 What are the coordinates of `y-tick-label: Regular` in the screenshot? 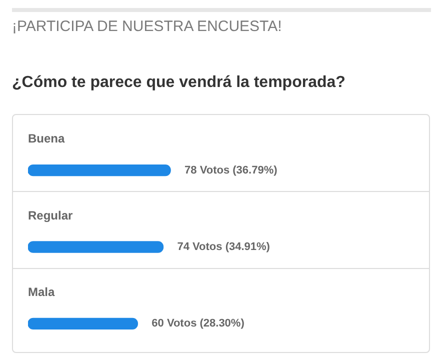 It's located at (51, 215).